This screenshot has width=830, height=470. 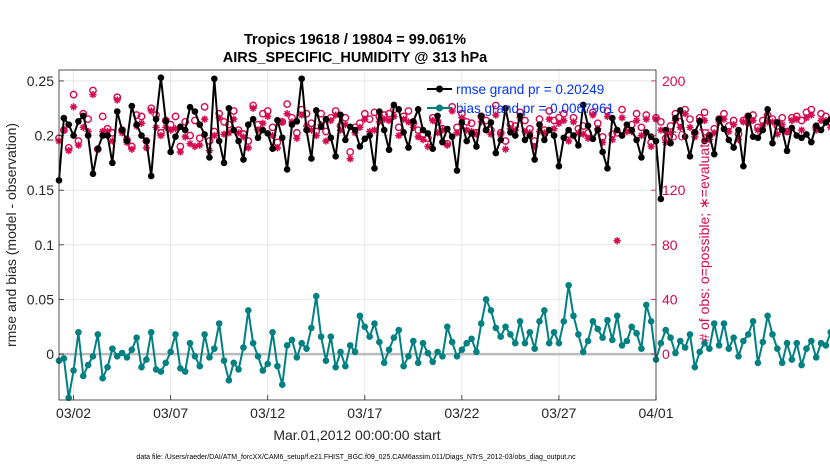 What do you see at coordinates (45, 245) in the screenshot?
I see `y-left-tick-label: 0.1` at bounding box center [45, 245].